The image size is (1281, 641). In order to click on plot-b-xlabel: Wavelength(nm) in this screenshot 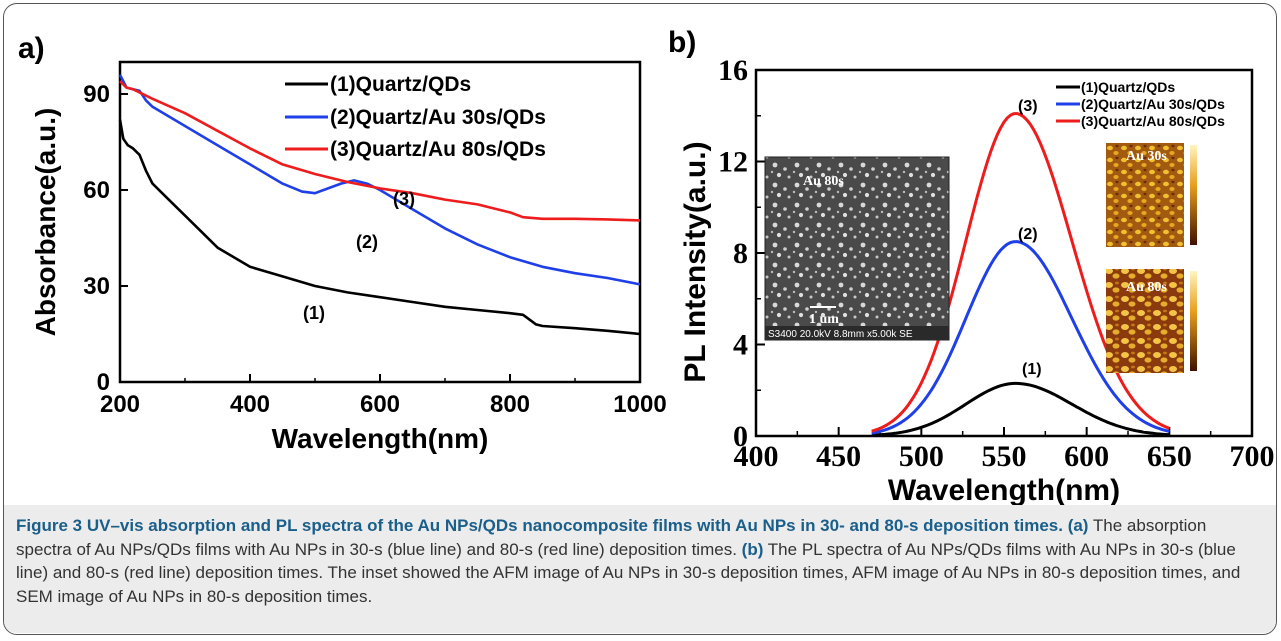, I will do `click(1004, 490)`.